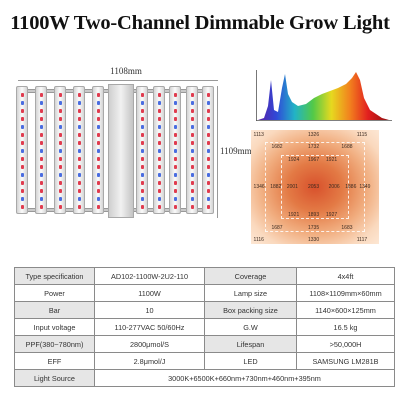 Image resolution: width=400 pixels, height=400 pixels. I want to click on ppfd-value: 1682, so click(277, 147).